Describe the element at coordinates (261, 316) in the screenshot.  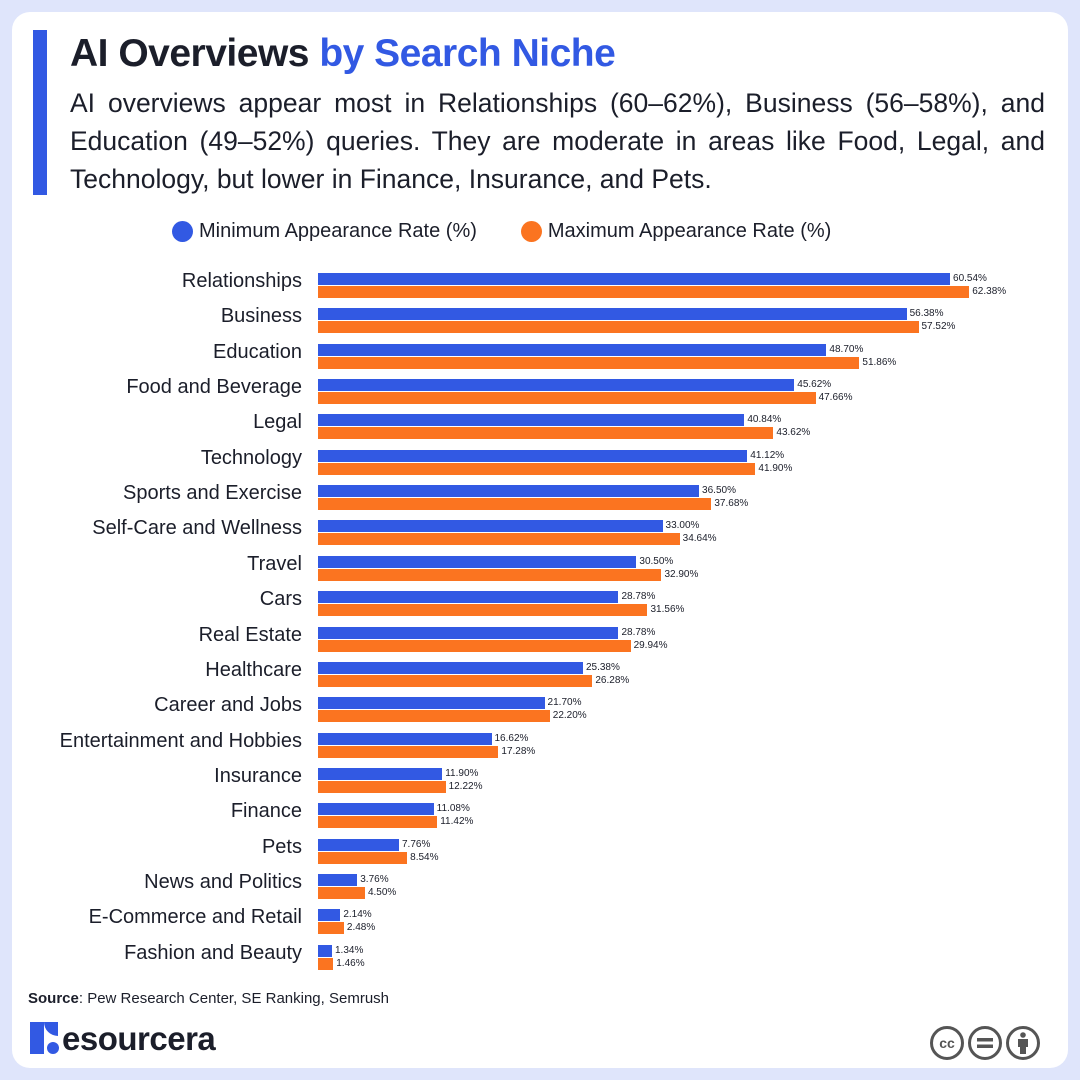
I see `category-label: Business` at that location.